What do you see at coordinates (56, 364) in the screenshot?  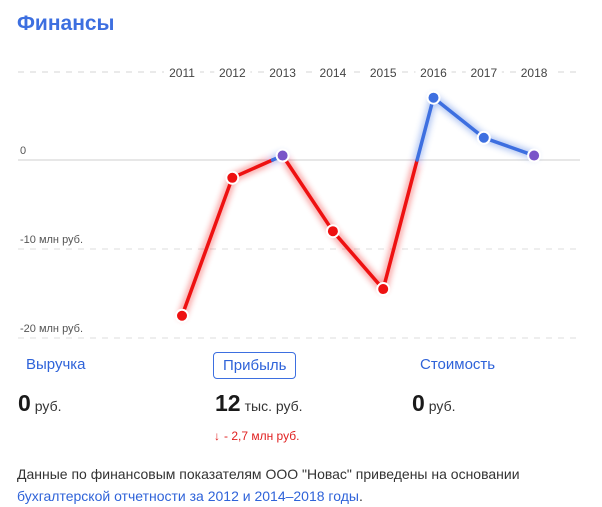 I see `tab-revenue: Выручка` at bounding box center [56, 364].